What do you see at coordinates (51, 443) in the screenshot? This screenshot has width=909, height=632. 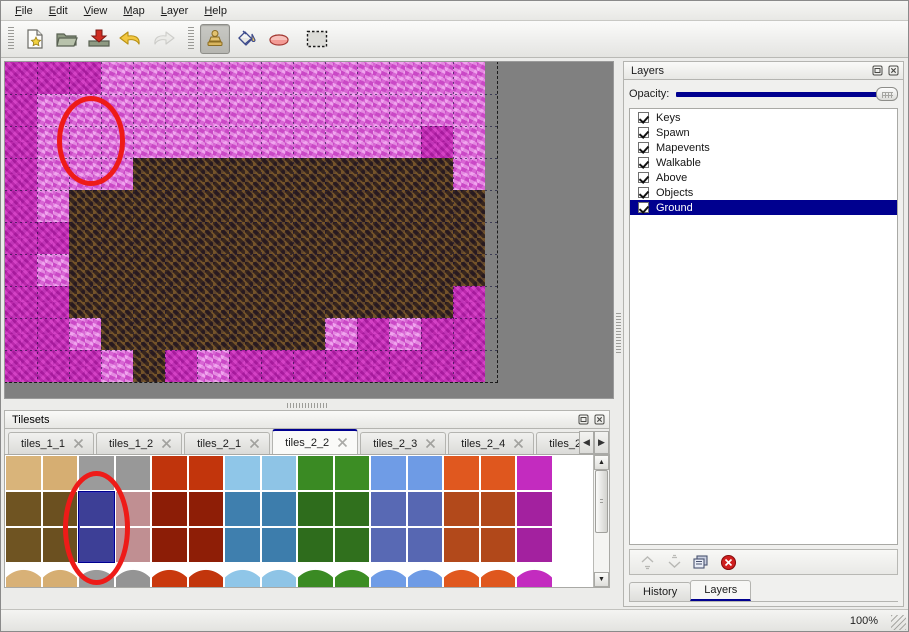 I see `tileset-tab-tiles_1_1: tiles_1_1` at bounding box center [51, 443].